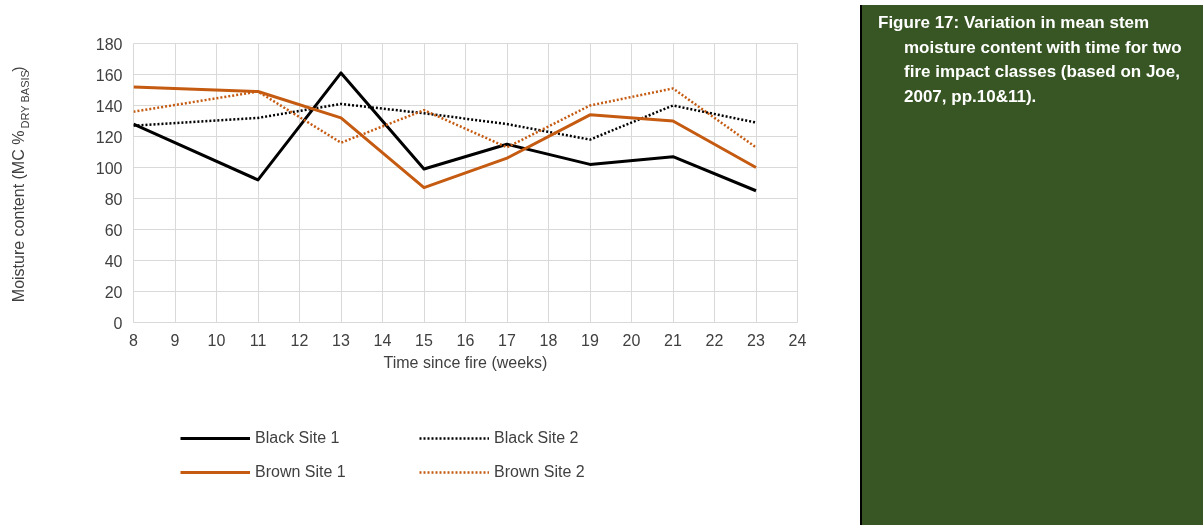 Image resolution: width=1203 pixels, height=525 pixels. What do you see at coordinates (341, 340) in the screenshot?
I see `x-tick-label: 13` at bounding box center [341, 340].